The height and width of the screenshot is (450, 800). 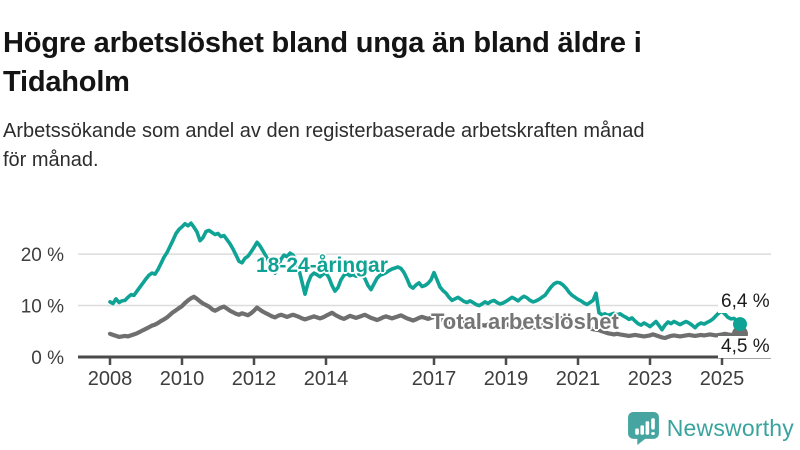 What do you see at coordinates (326, 379) in the screenshot?
I see `x-axis-tick-label: 2014` at bounding box center [326, 379].